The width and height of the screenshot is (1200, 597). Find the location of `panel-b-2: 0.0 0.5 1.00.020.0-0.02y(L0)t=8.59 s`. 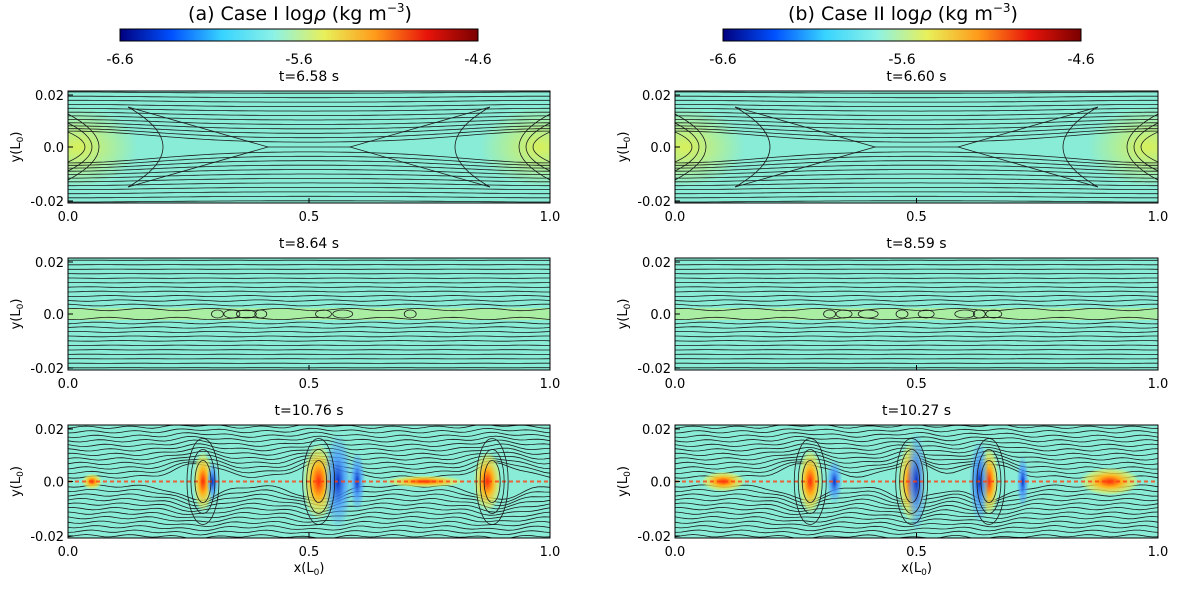

panel-b-2: 0.0 0.5 1.00.020.0-0.02y(L0)t=8.59 s is located at coordinates (892, 314).